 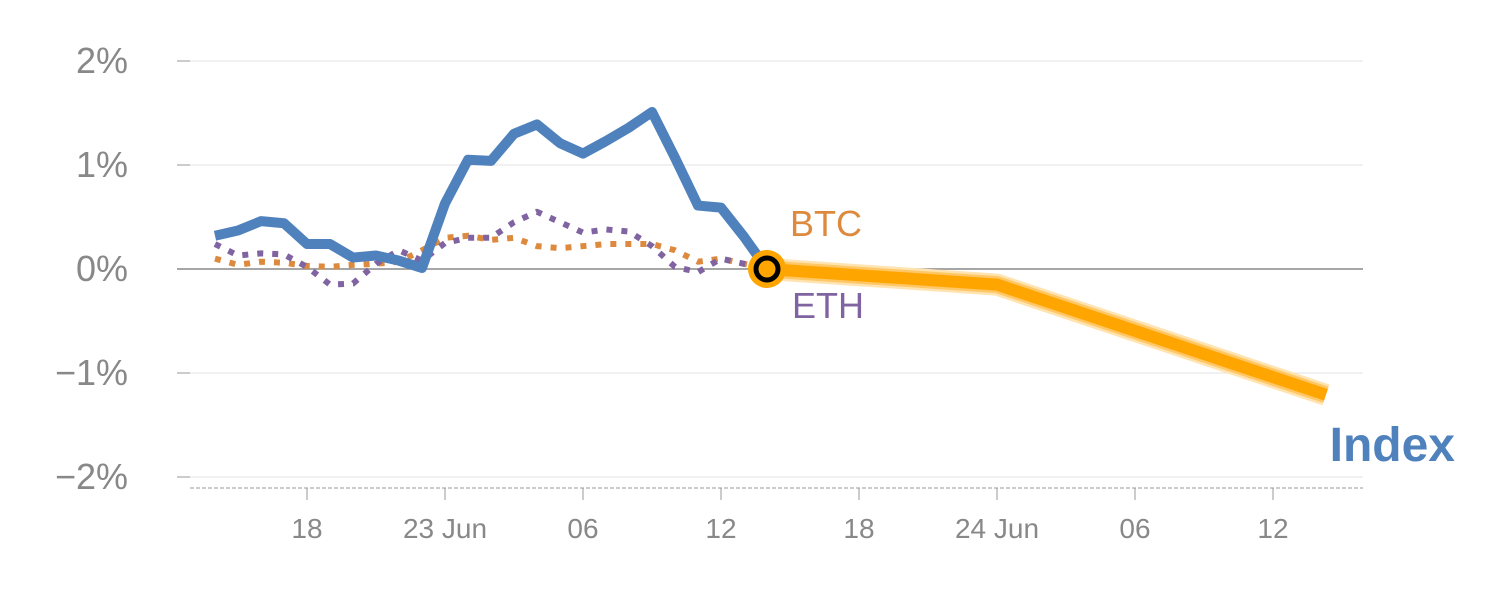 What do you see at coordinates (997, 528) in the screenshot?
I see `x-tick-label: 24 Jun` at bounding box center [997, 528].